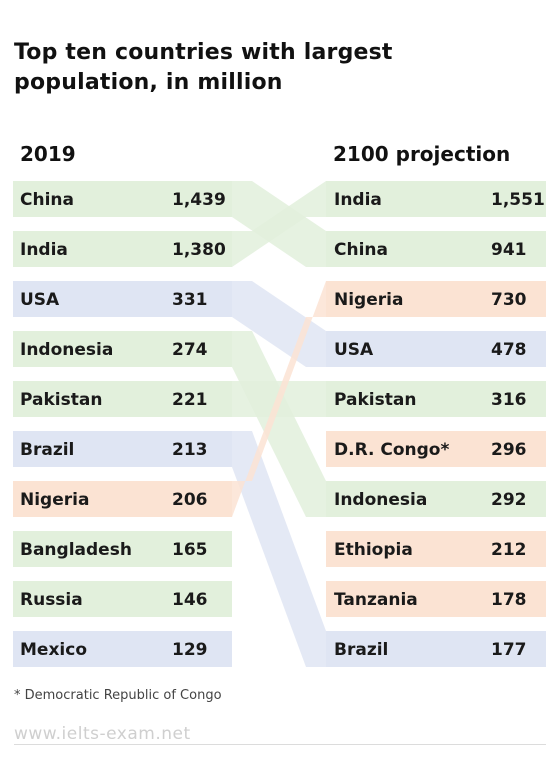 The height and width of the screenshot is (760, 560). Describe the element at coordinates (190, 350) in the screenshot. I see `left-value-label: 274` at that location.